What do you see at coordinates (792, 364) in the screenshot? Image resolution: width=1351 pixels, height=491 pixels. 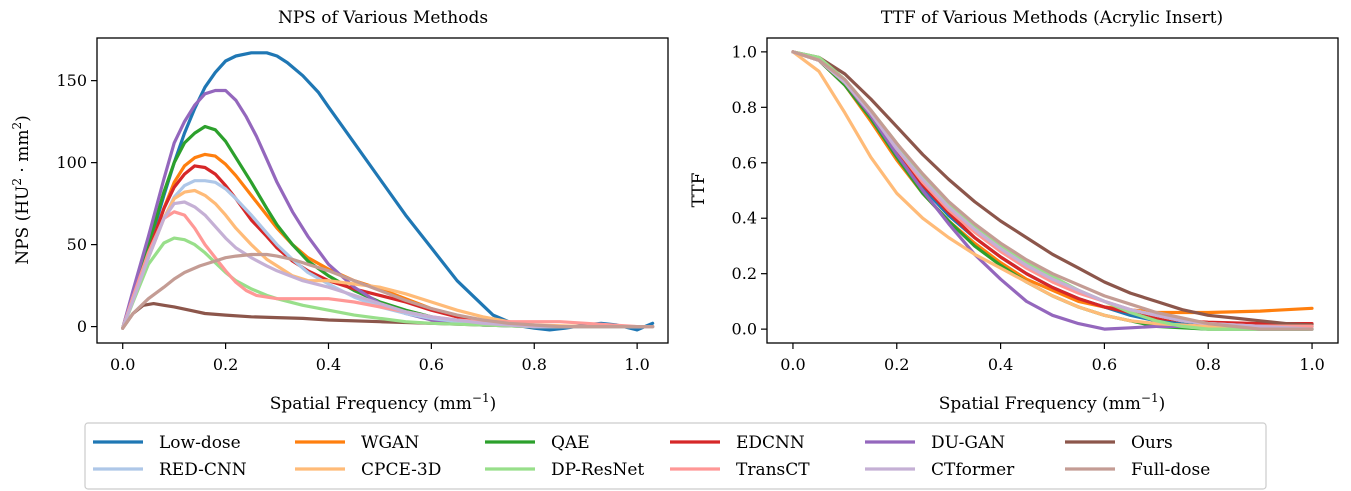 I see `ttf-x-tick-label: 0.0` at bounding box center [792, 364].